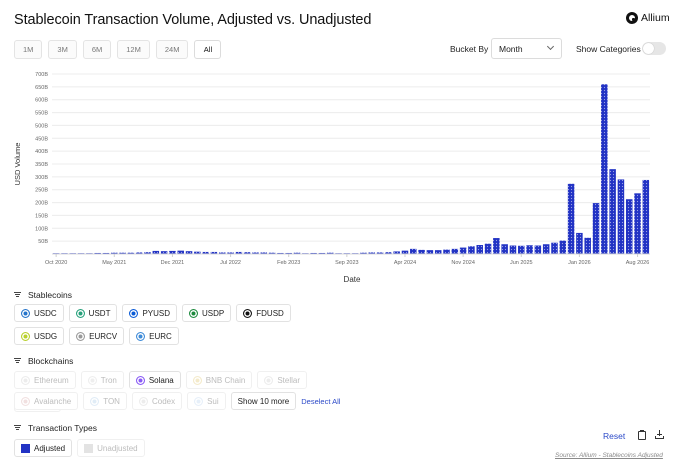 The width and height of the screenshot is (680, 472). What do you see at coordinates (43, 448) in the screenshot?
I see `transaction-type-chip-adjusted: Adjusted` at bounding box center [43, 448].